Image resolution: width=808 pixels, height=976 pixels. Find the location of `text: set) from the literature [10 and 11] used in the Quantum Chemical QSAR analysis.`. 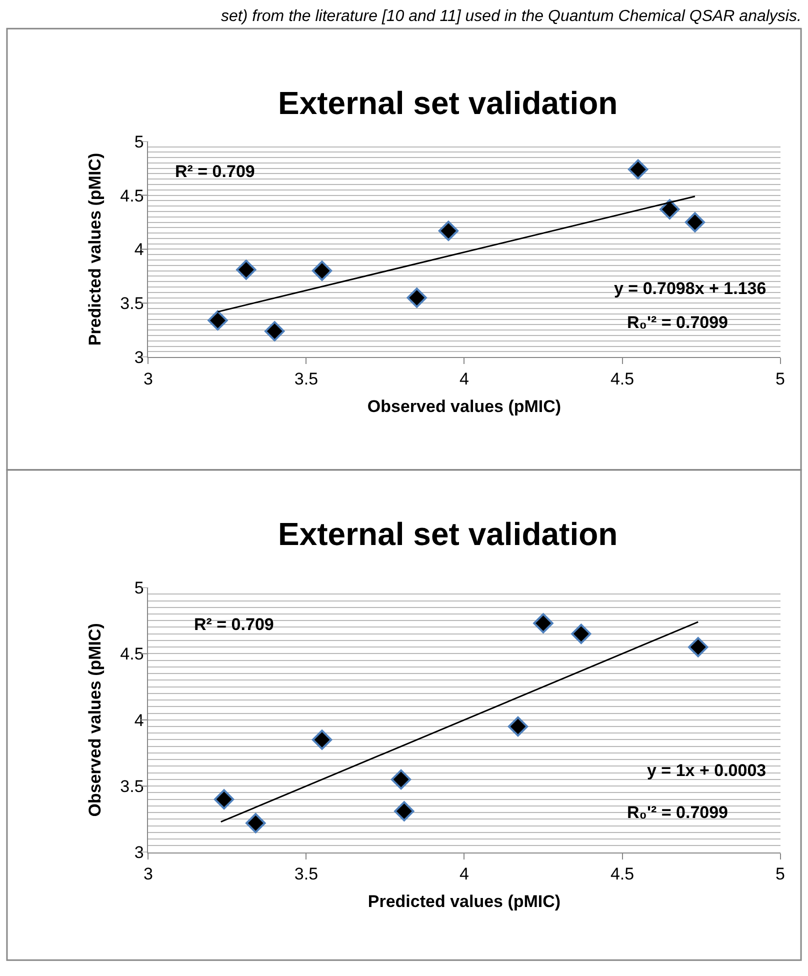

text: set) from the literature [10 and 11] used in the Quantum Chemical QSAR analysis. is located at coordinates (511, 16).